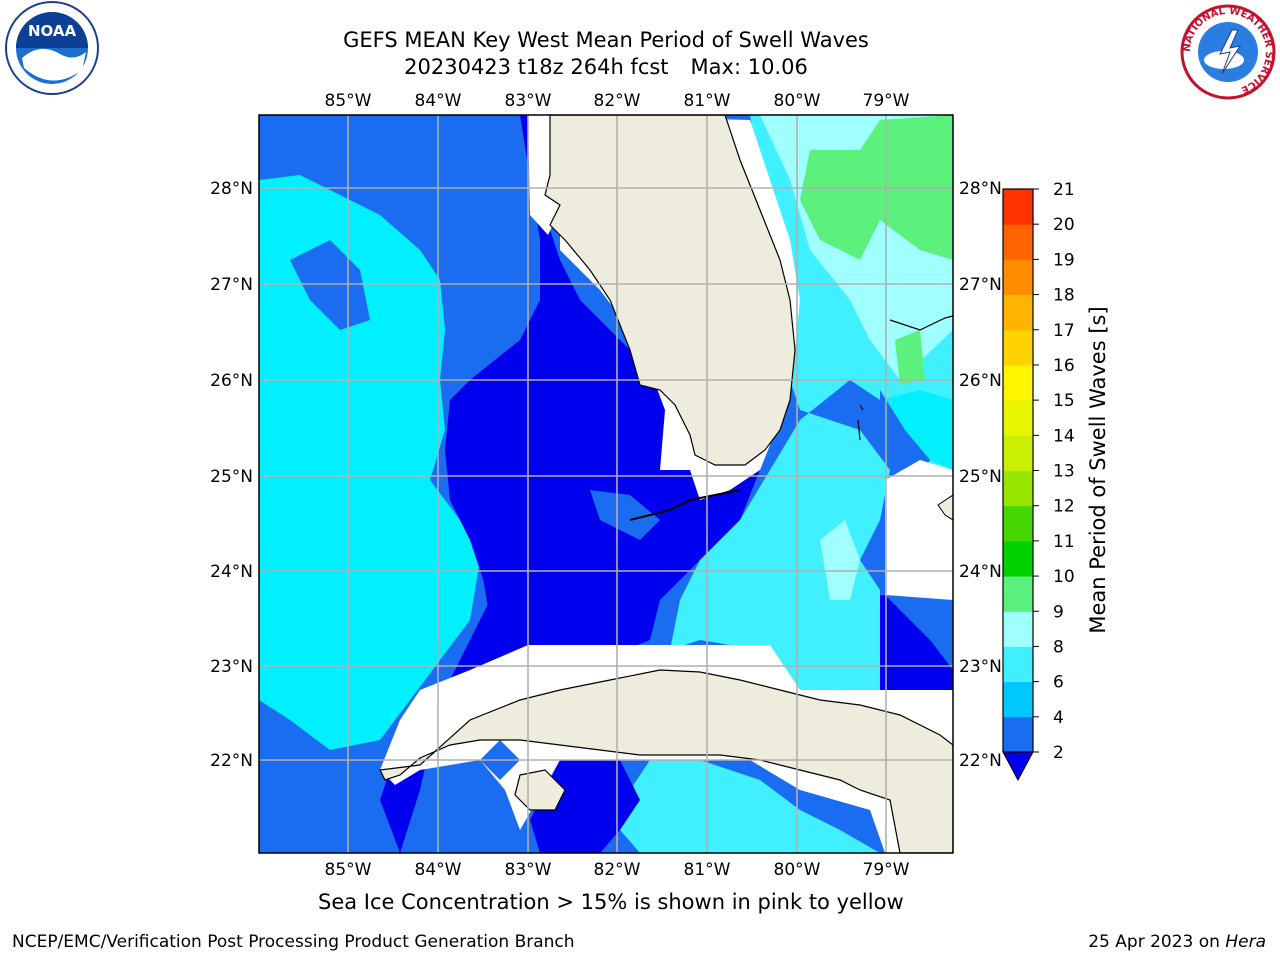 The height and width of the screenshot is (960, 1280). I want to click on colorbar-tick-label: 14, so click(1064, 436).